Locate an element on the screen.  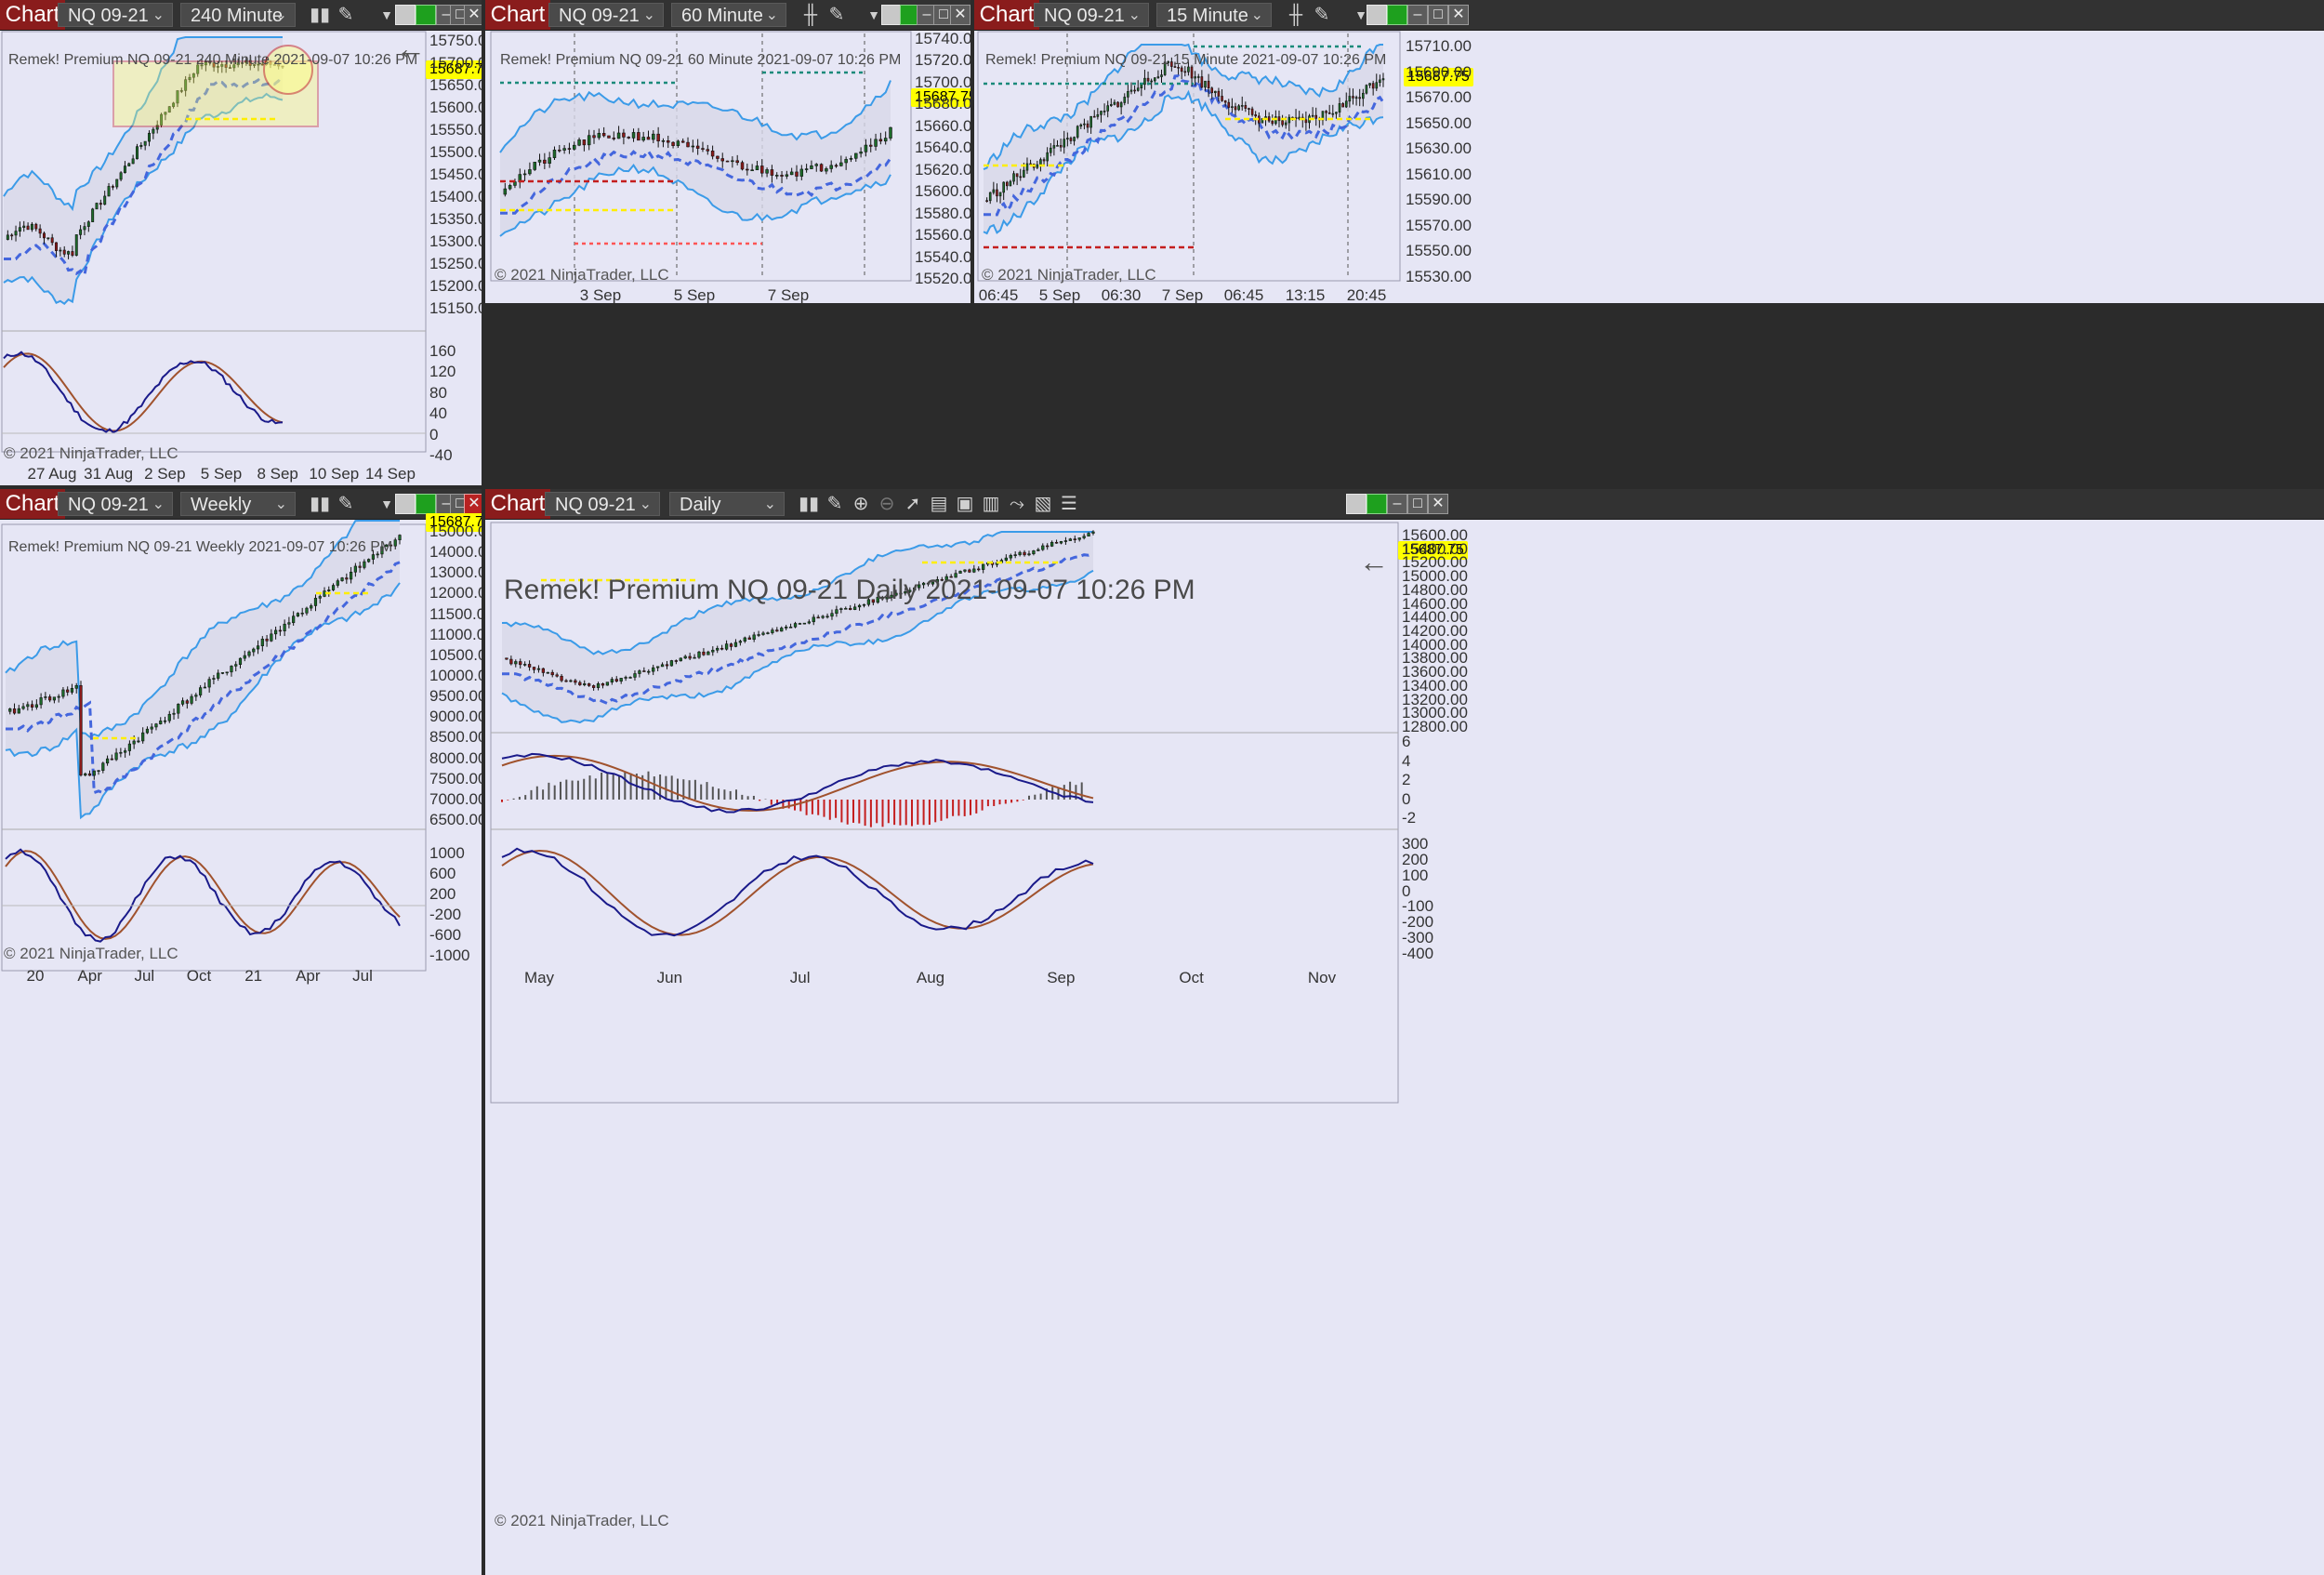
axis-tick-label: 120 is located at coordinates (442, 372).